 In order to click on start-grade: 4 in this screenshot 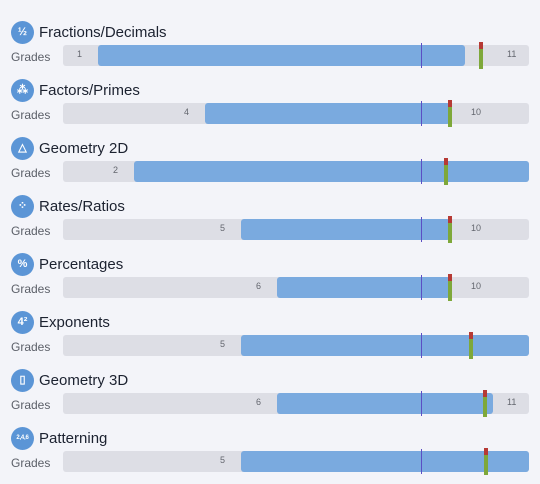, I will do `click(187, 112)`.